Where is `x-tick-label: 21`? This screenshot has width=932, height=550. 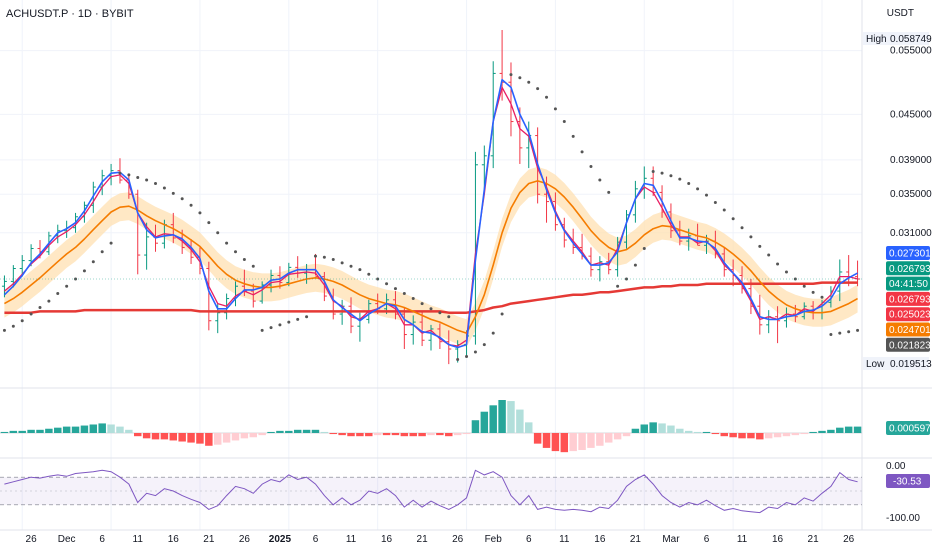 x-tick-label: 21 is located at coordinates (814, 539).